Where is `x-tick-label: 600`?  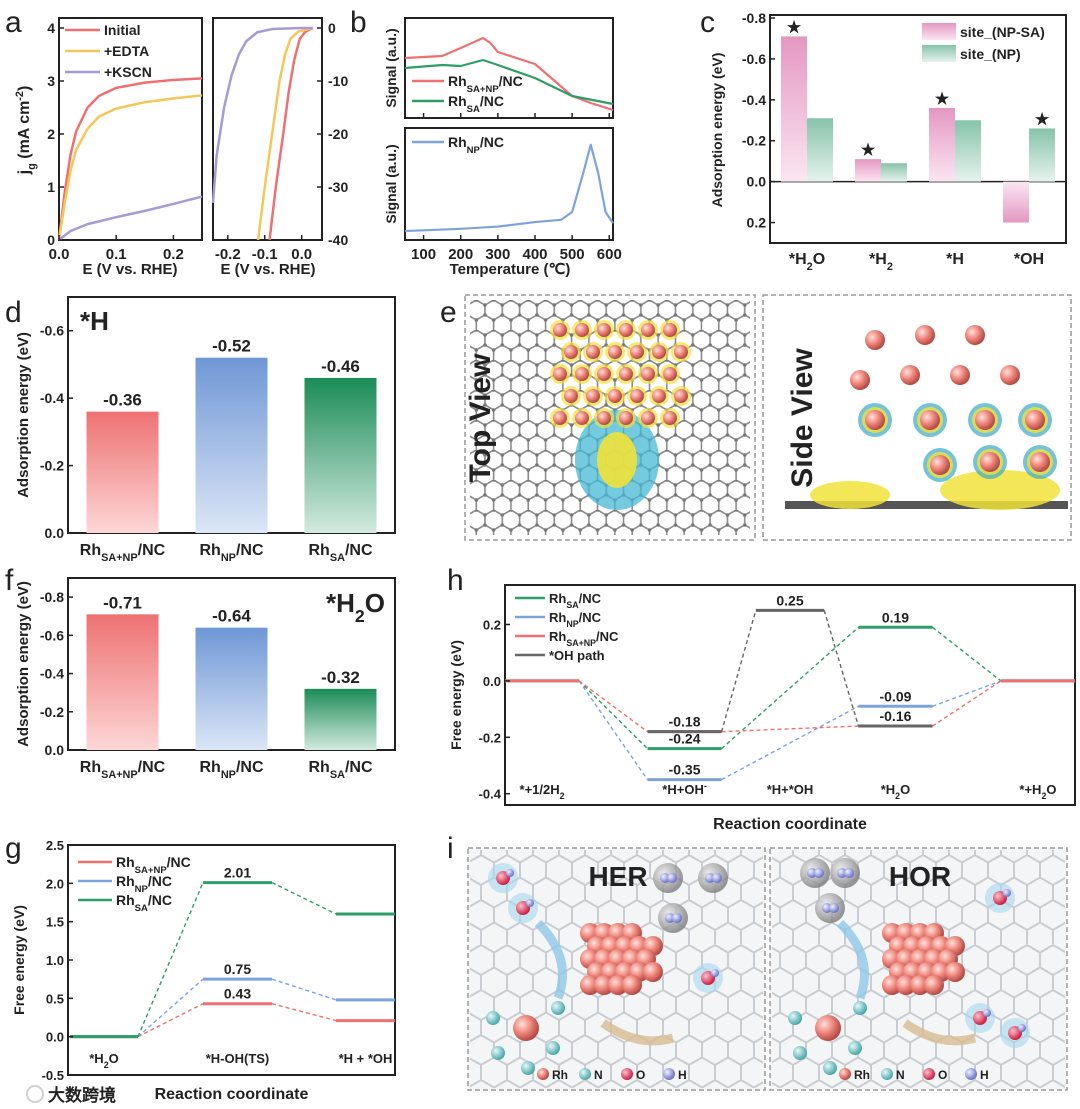 x-tick-label: 600 is located at coordinates (609, 254).